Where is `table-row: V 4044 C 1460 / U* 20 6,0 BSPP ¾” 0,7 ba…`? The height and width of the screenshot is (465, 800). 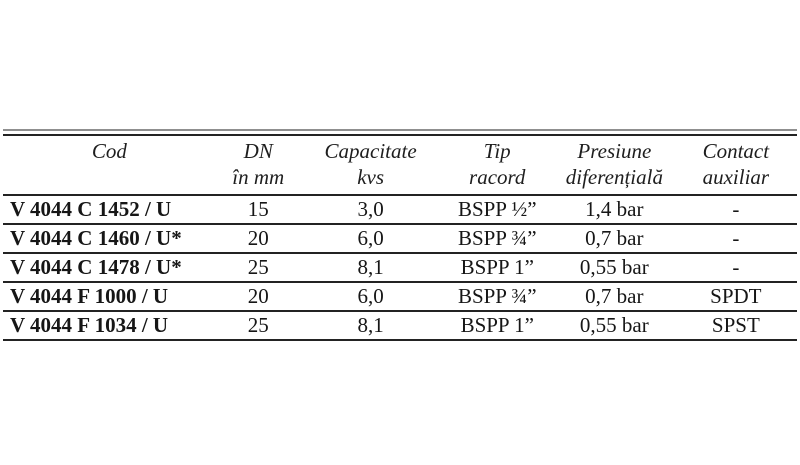 table-row: V 4044 C 1460 / U* 20 6,0 BSPP ¾” 0,7 ba… is located at coordinates (400, 239).